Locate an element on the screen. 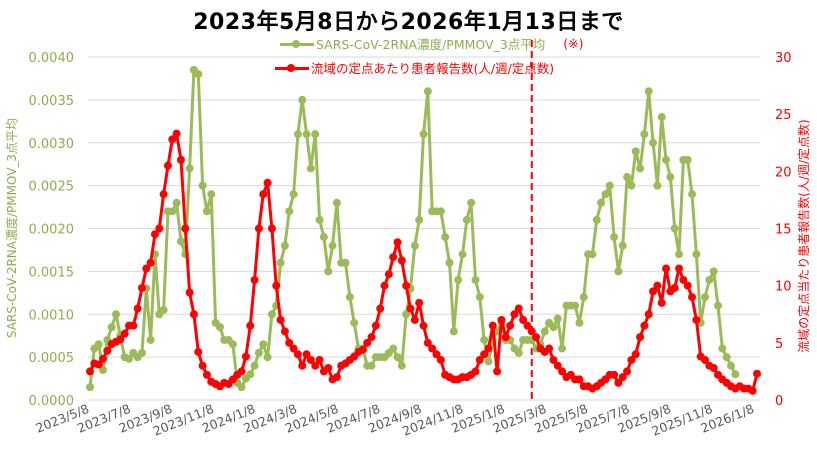 The image size is (817, 457). y-left-tick-label: 0.0020 is located at coordinates (52, 230).